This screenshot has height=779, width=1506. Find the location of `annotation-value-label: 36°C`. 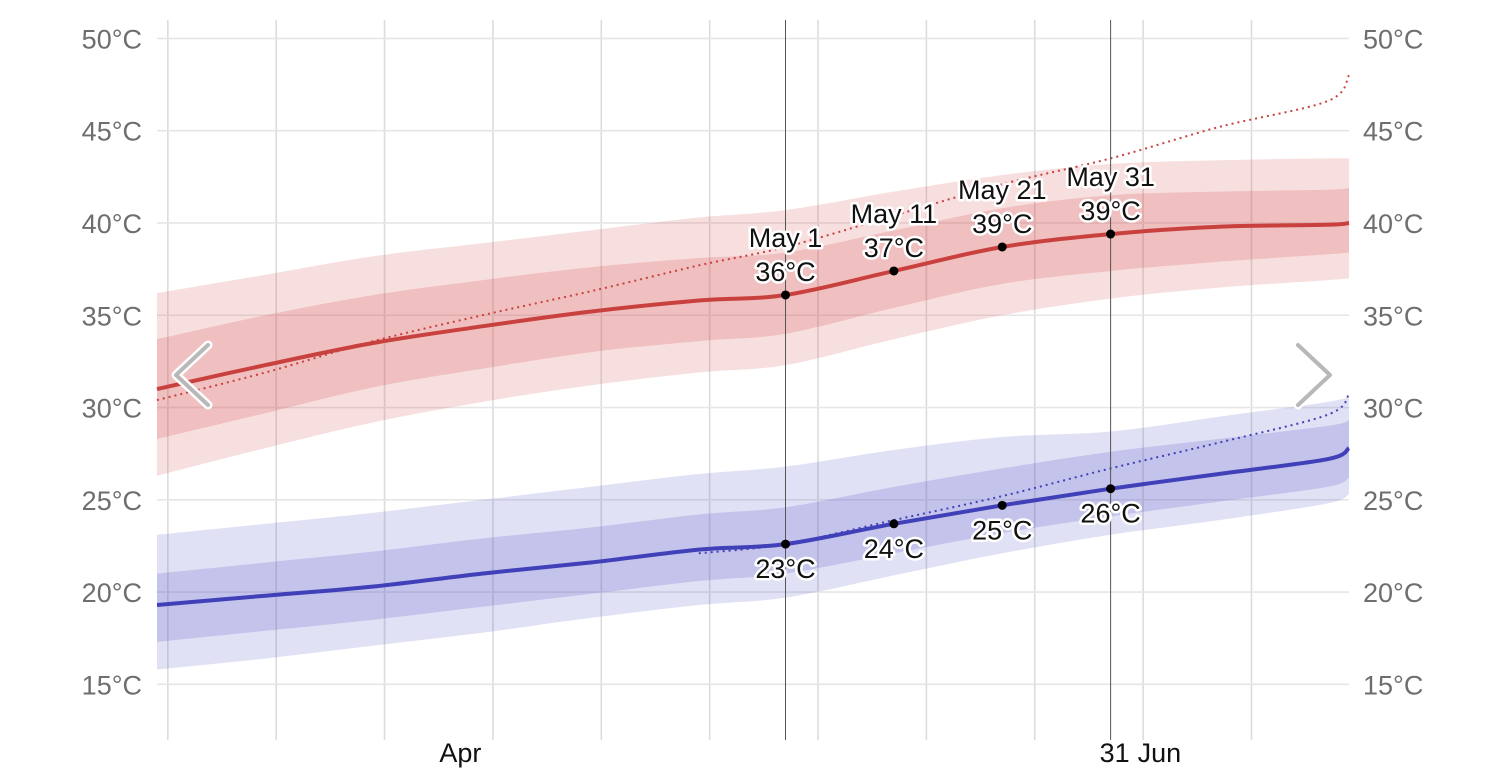

annotation-value-label: 36°C is located at coordinates (785, 272).